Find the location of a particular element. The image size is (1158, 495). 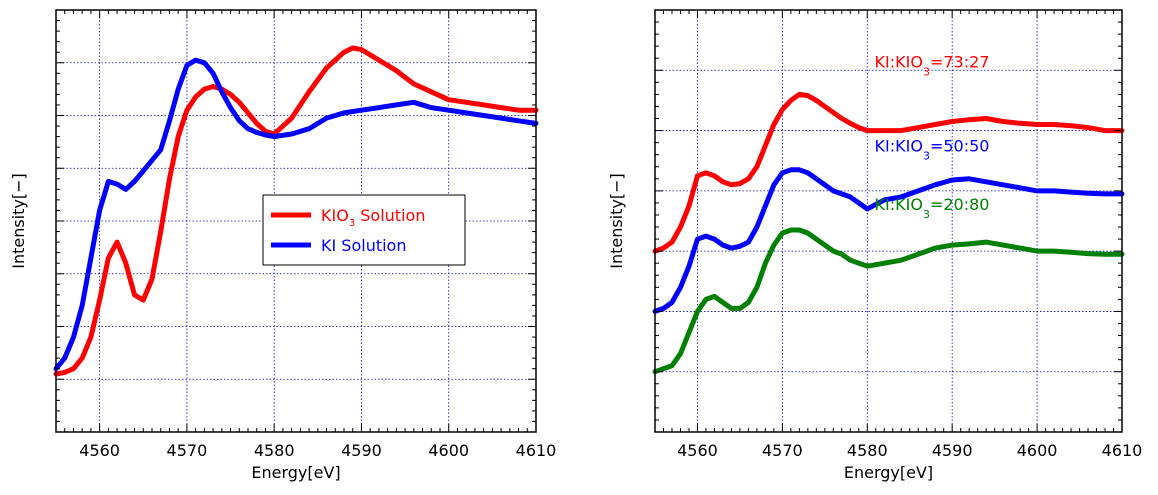

legend-box is located at coordinates (364, 230).